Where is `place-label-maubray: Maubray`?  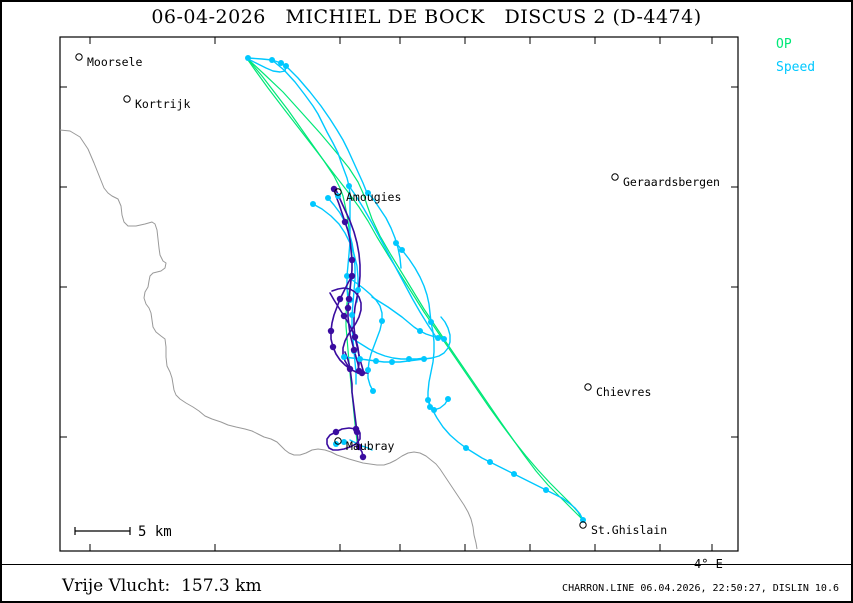 place-label-maubray: Maubray is located at coordinates (370, 446).